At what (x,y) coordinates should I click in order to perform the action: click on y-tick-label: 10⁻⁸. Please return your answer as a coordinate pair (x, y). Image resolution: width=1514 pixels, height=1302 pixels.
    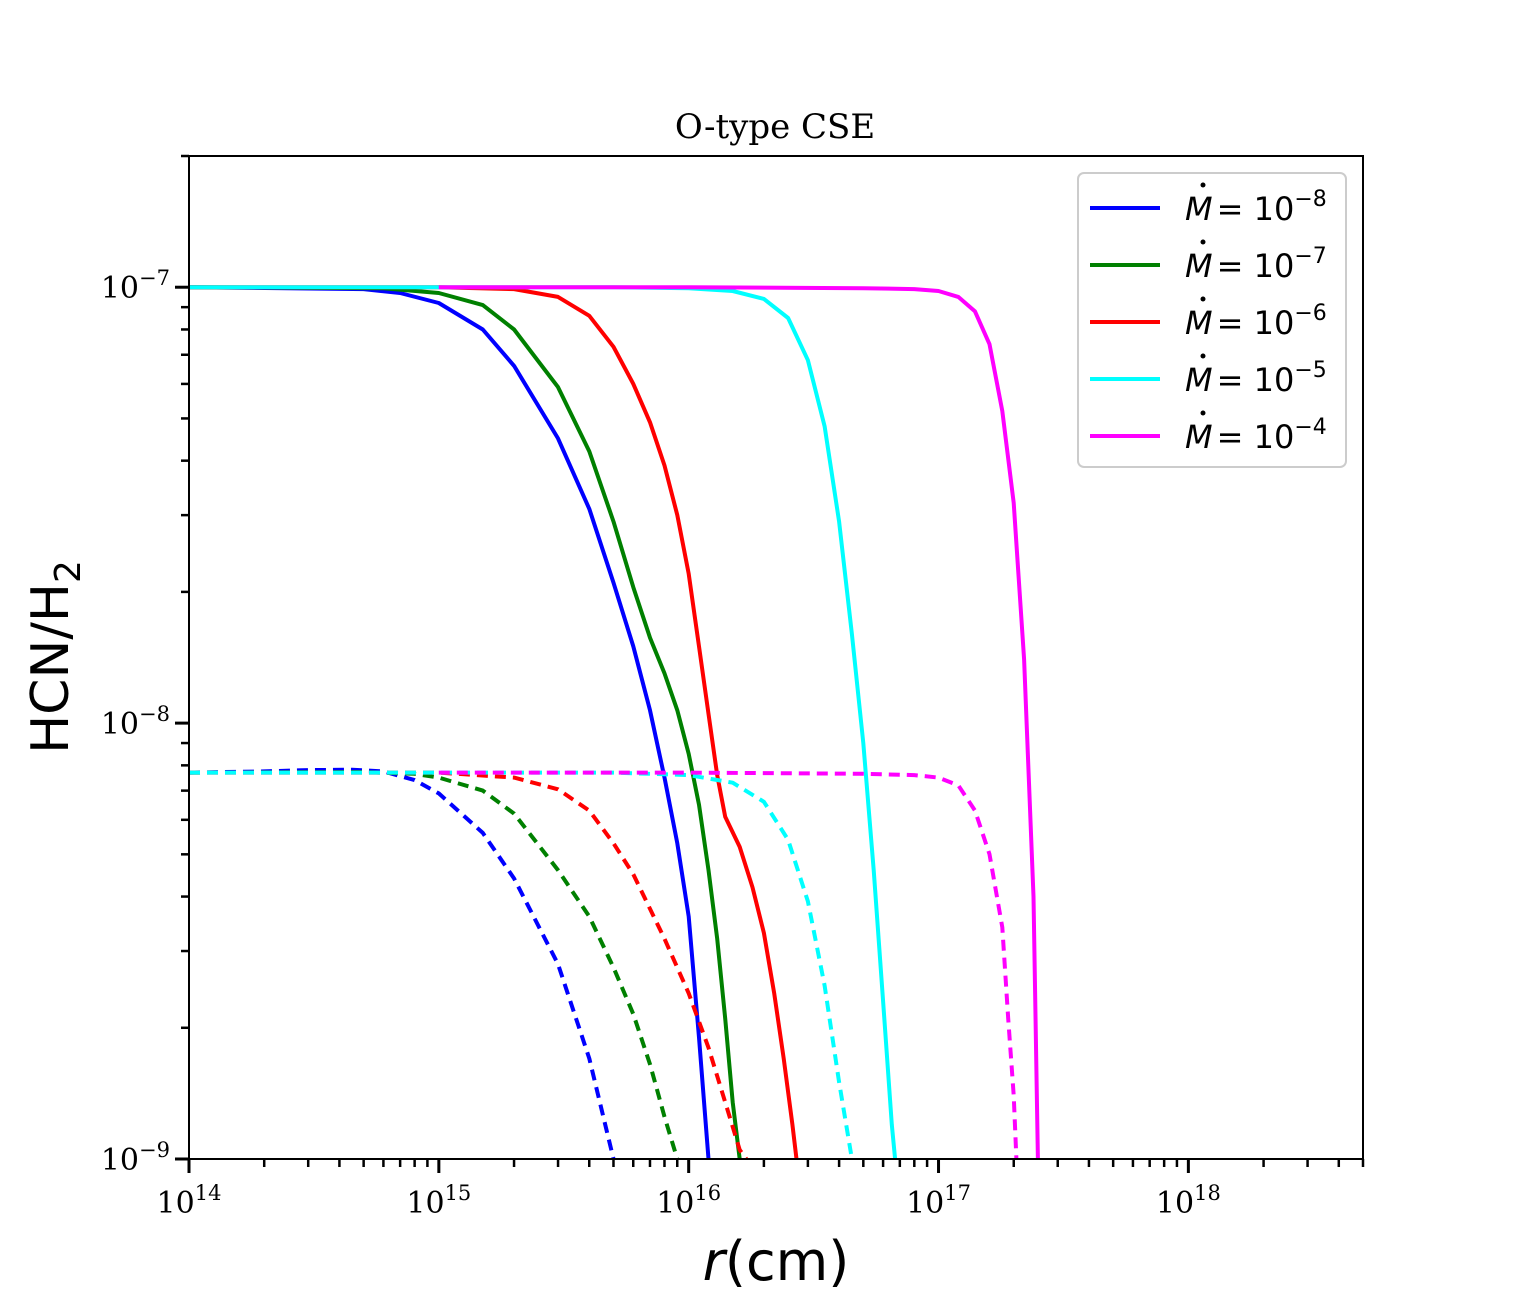
    Looking at the image, I should click on (135, 722).